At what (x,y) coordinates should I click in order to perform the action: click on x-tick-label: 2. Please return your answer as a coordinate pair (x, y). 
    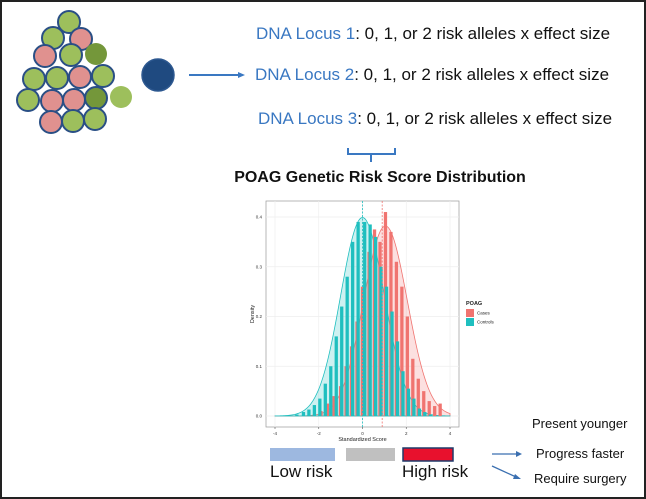
    Looking at the image, I should click on (406, 433).